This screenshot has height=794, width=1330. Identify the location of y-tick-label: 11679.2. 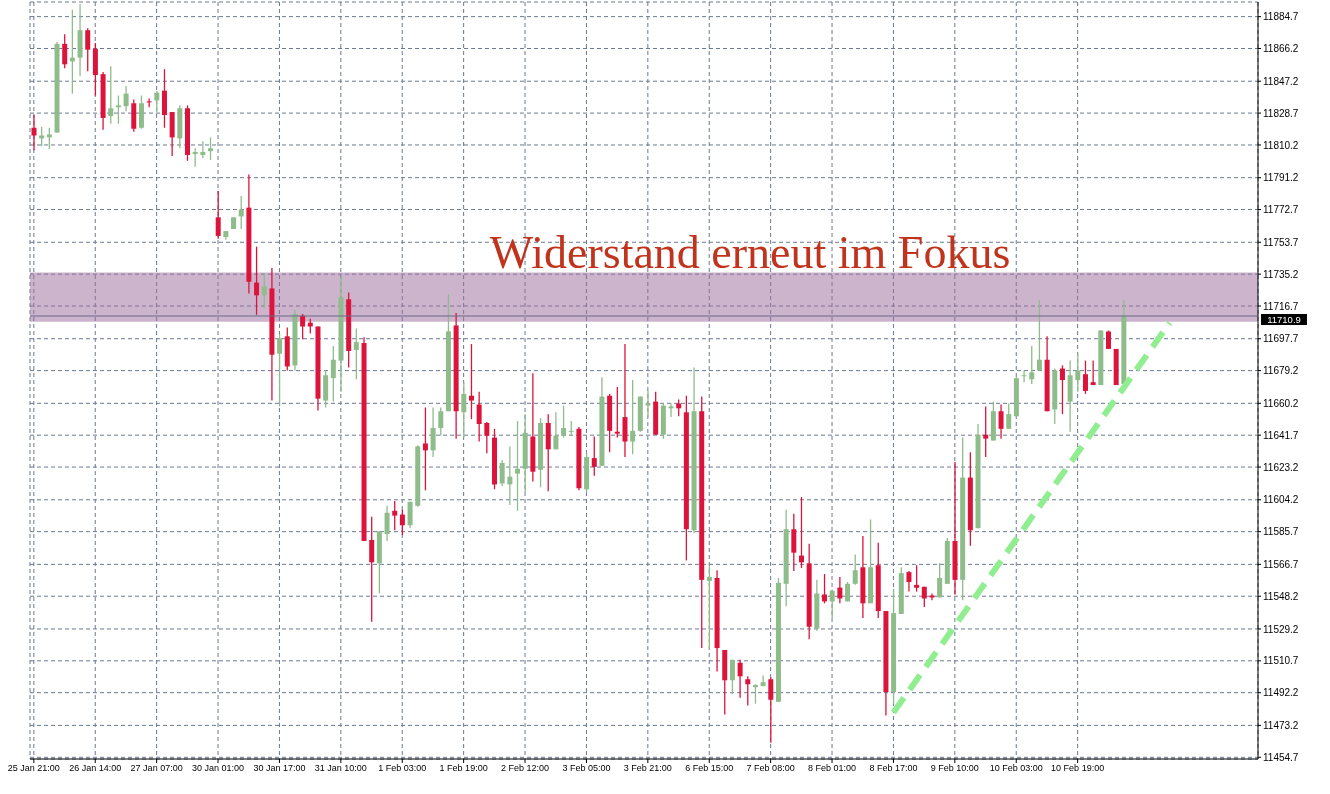
(1281, 371).